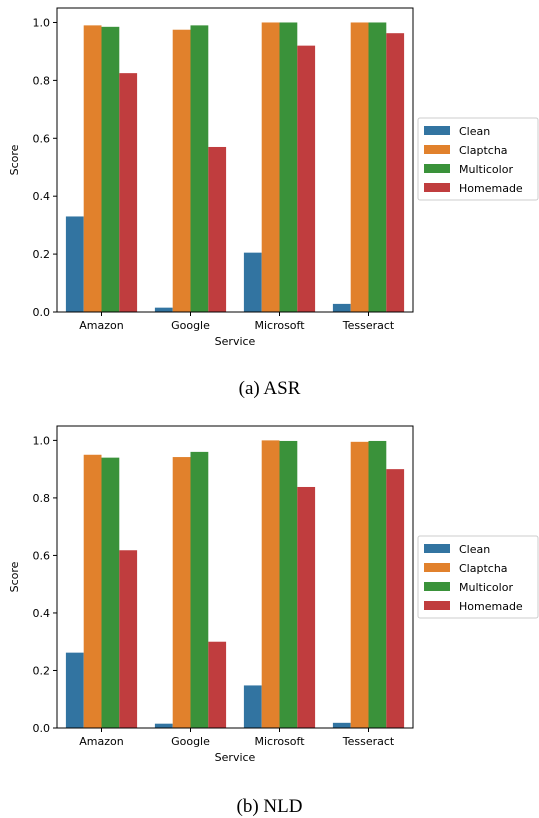 Image resolution: width=539 pixels, height=818 pixels. What do you see at coordinates (269, 388) in the screenshot?
I see `caption-asr: (a) ASR` at bounding box center [269, 388].